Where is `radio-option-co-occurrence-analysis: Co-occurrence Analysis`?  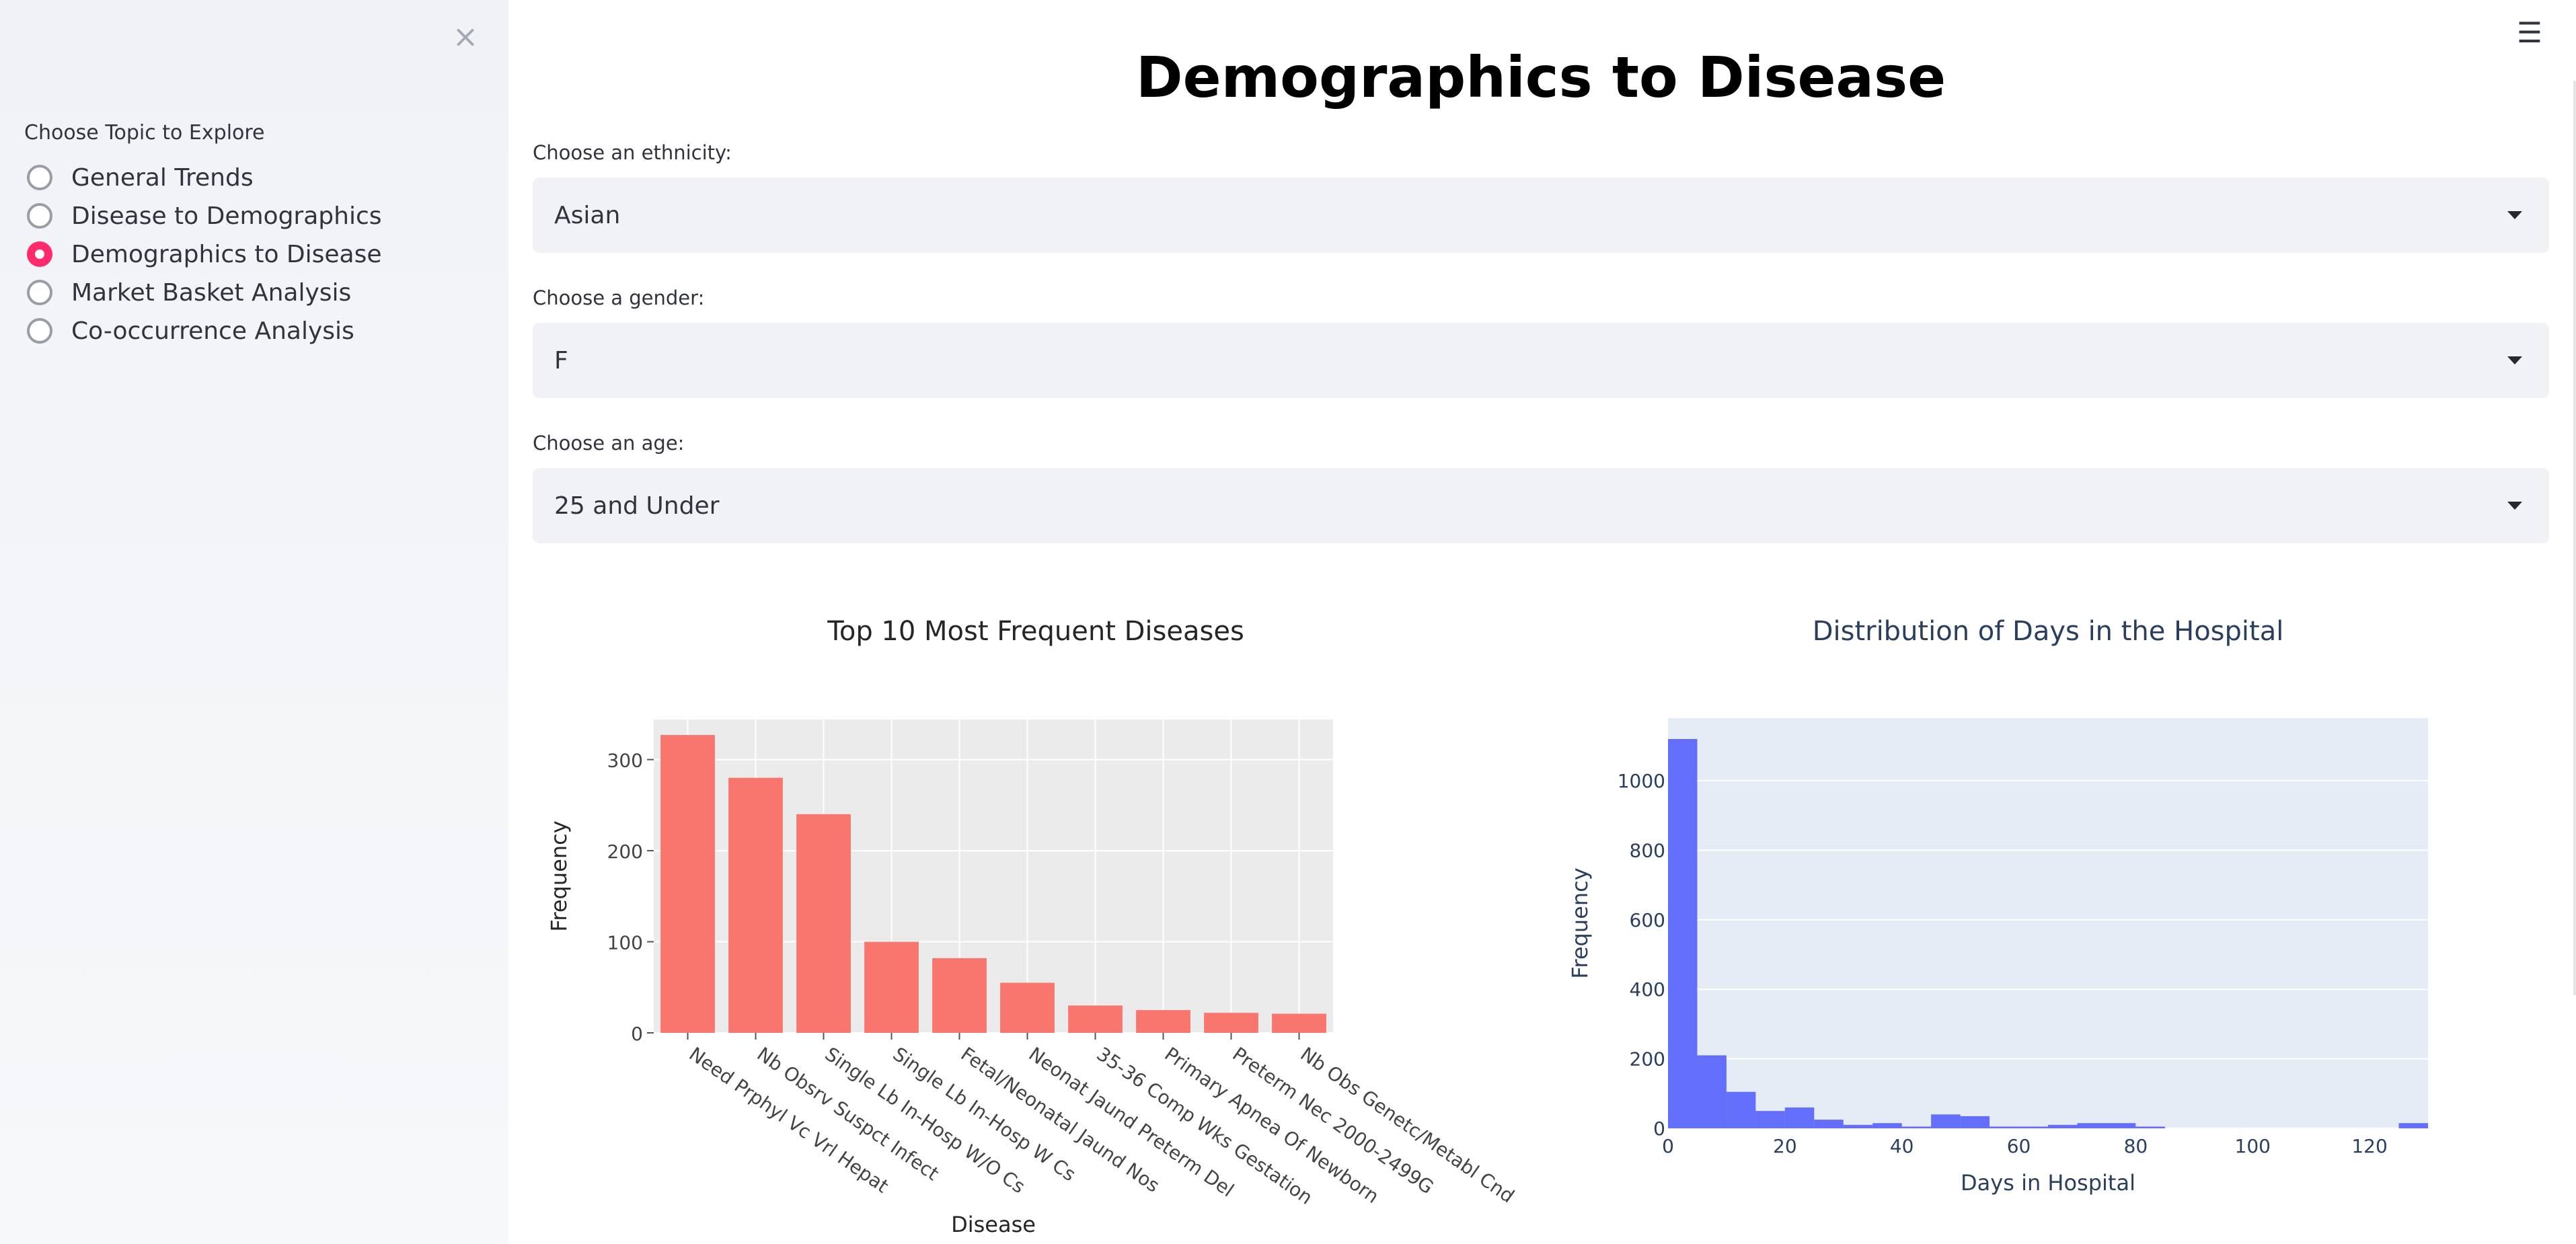
radio-option-co-occurrence-analysis: Co-occurrence Analysis is located at coordinates (190, 331).